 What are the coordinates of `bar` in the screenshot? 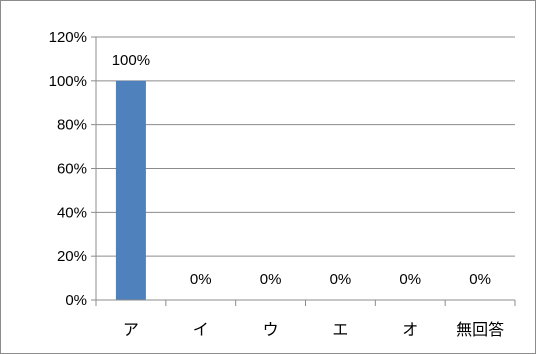 It's located at (130, 190).